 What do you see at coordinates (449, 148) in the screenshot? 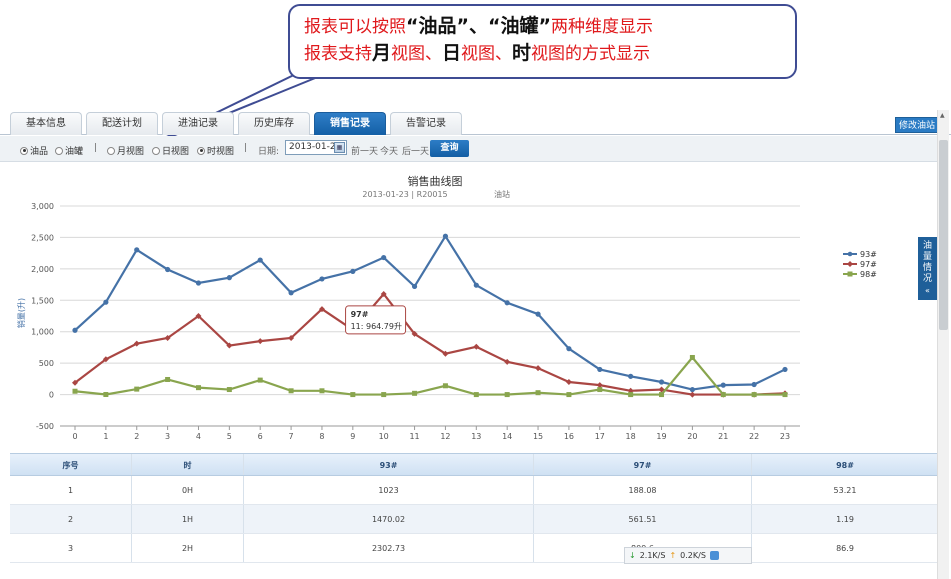
I see `query-button: 查询` at bounding box center [449, 148].